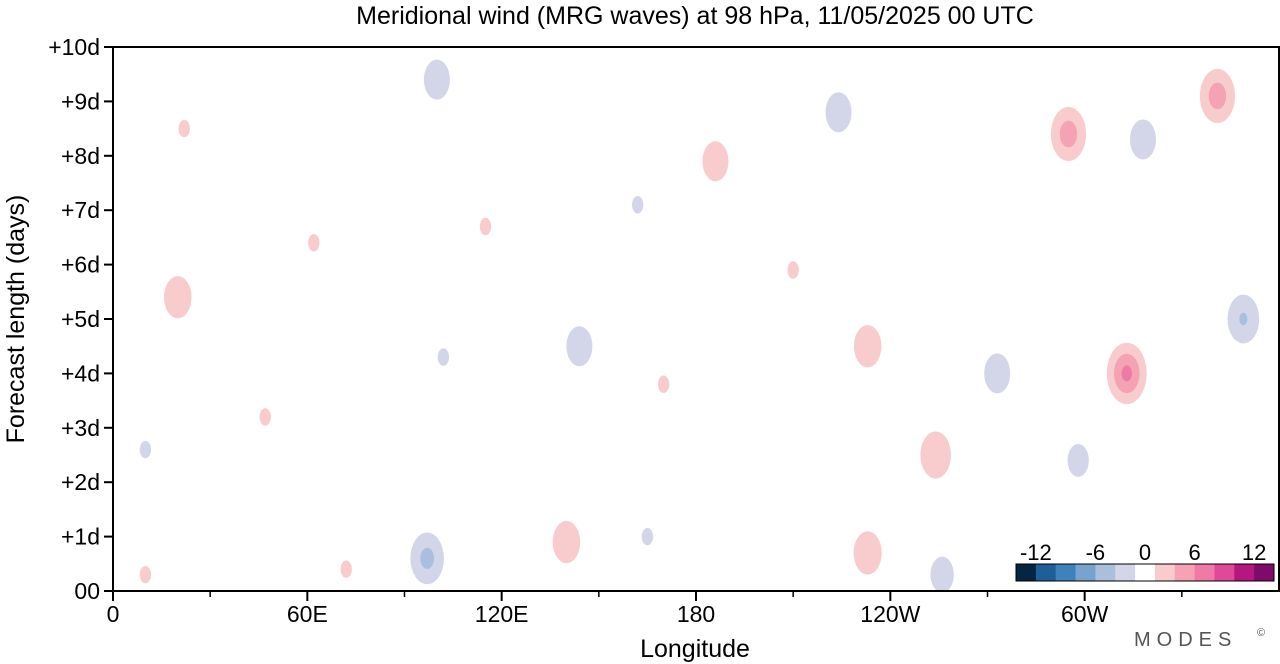 This screenshot has height=664, width=1280. Describe the element at coordinates (695, 649) in the screenshot. I see `x-axis-label: Longitude` at that location.